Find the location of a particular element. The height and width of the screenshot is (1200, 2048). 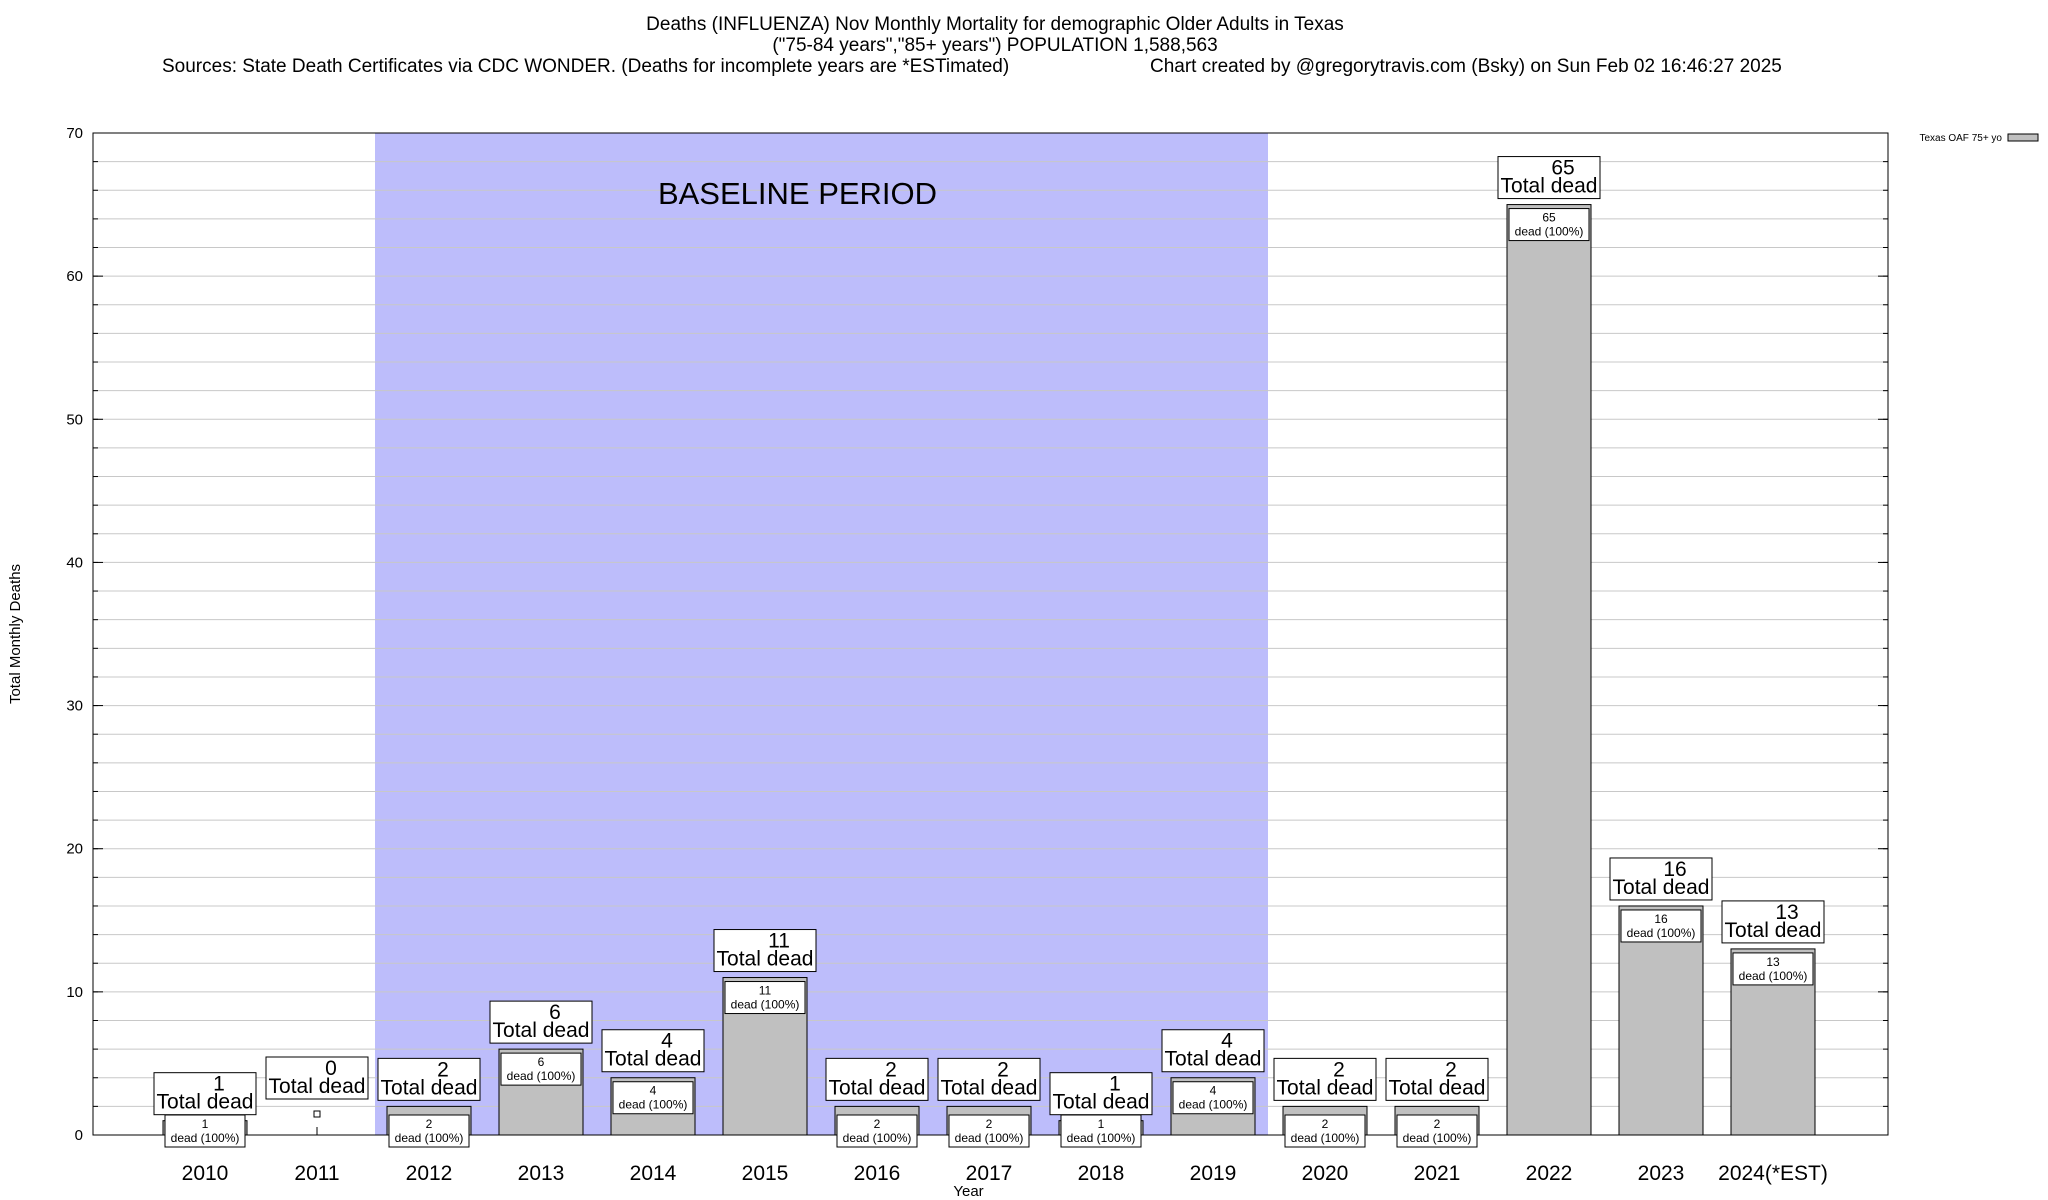

x-tick-label: 2022 is located at coordinates (1549, 1173).